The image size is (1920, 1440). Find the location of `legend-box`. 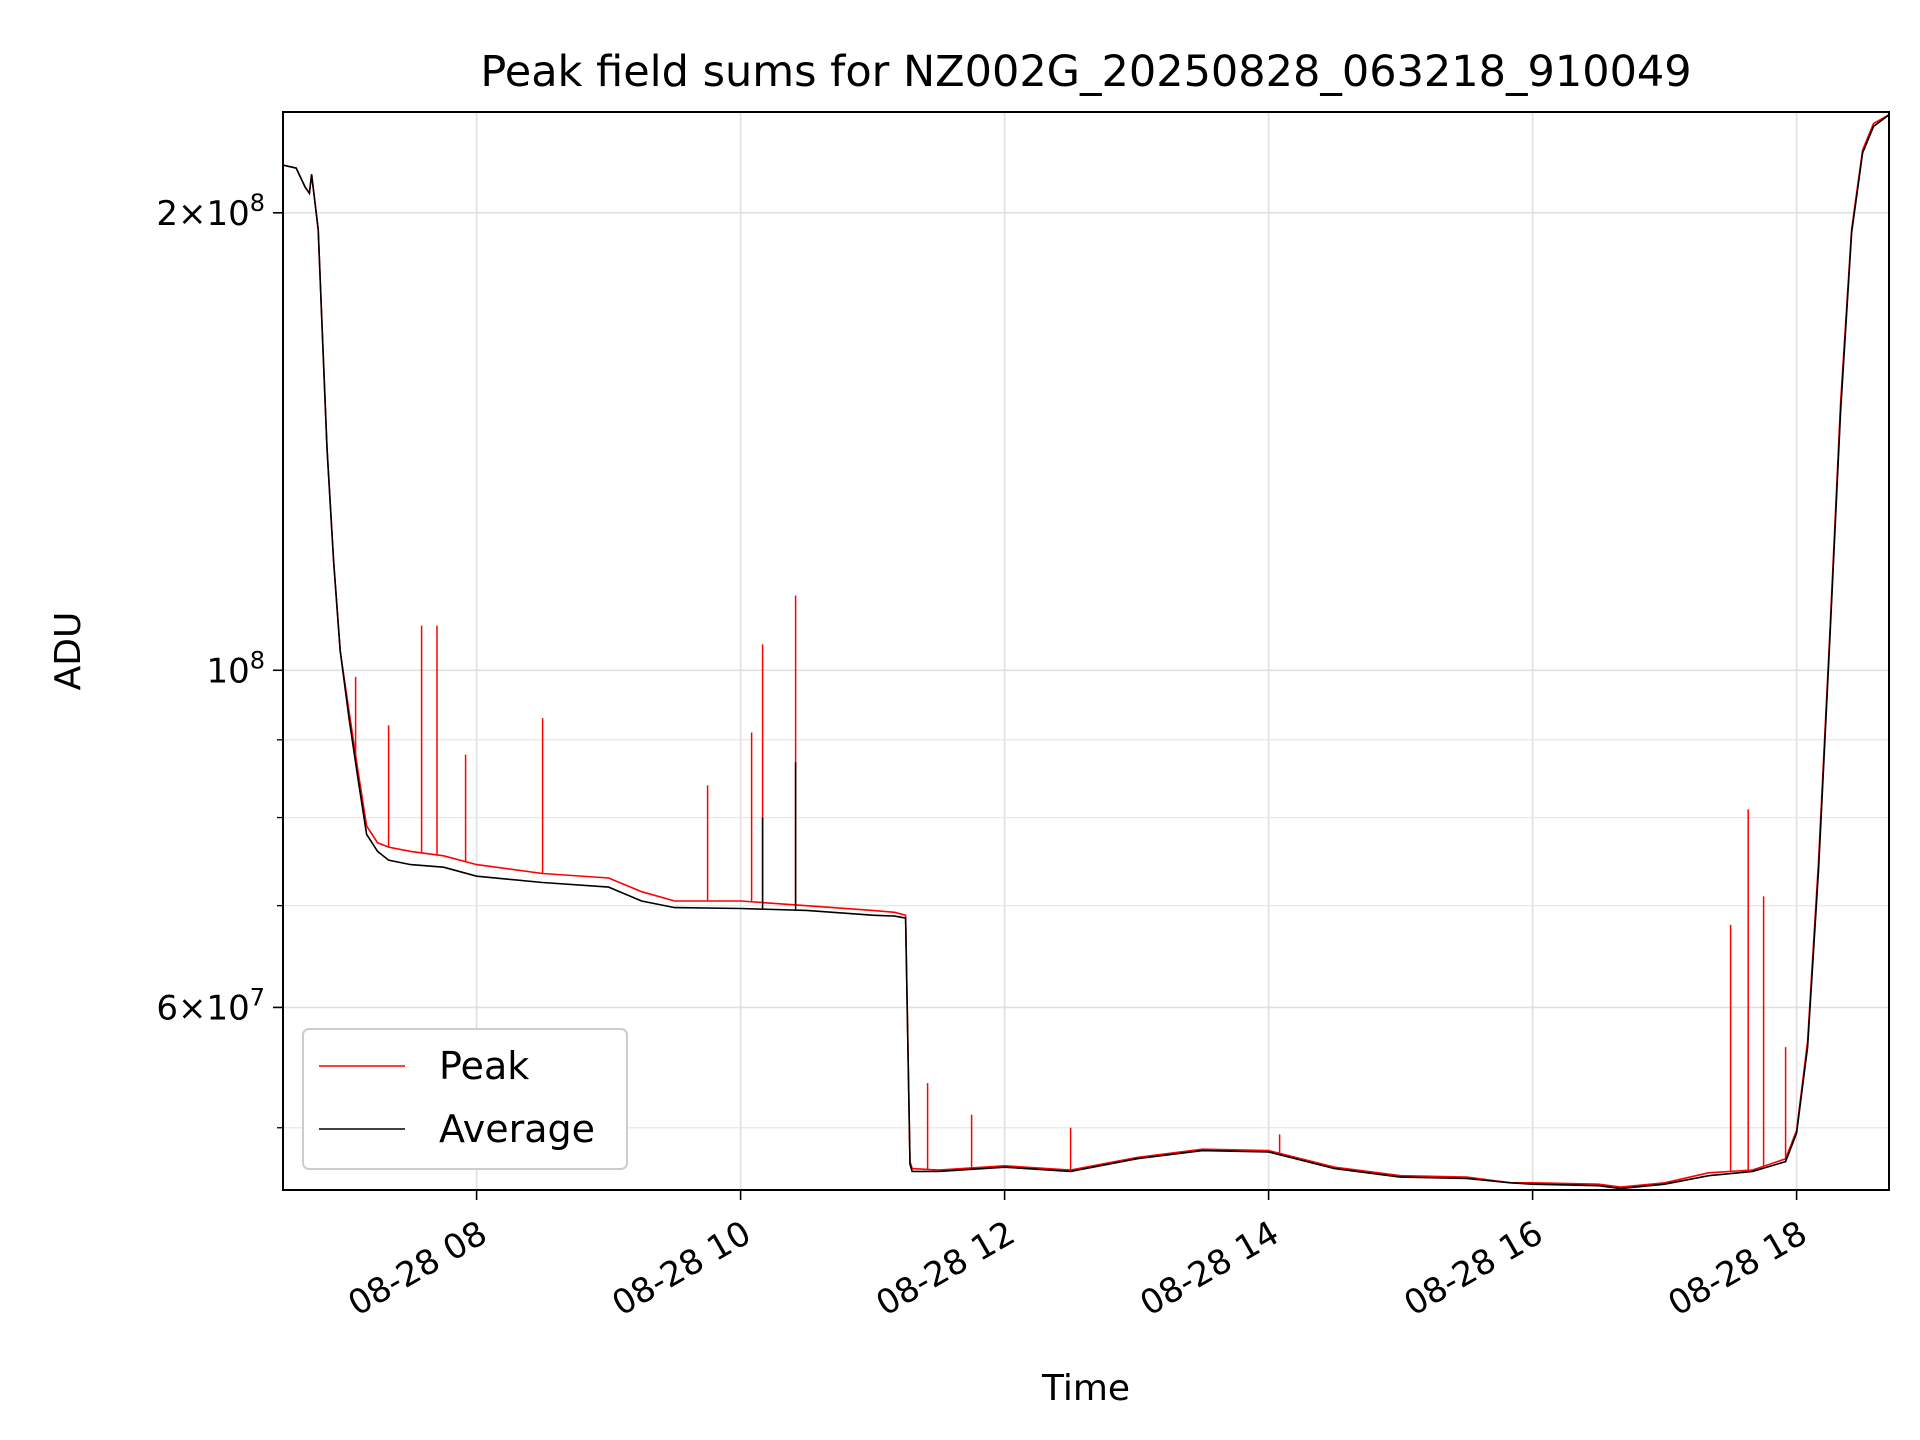

legend-box is located at coordinates (465, 1099).